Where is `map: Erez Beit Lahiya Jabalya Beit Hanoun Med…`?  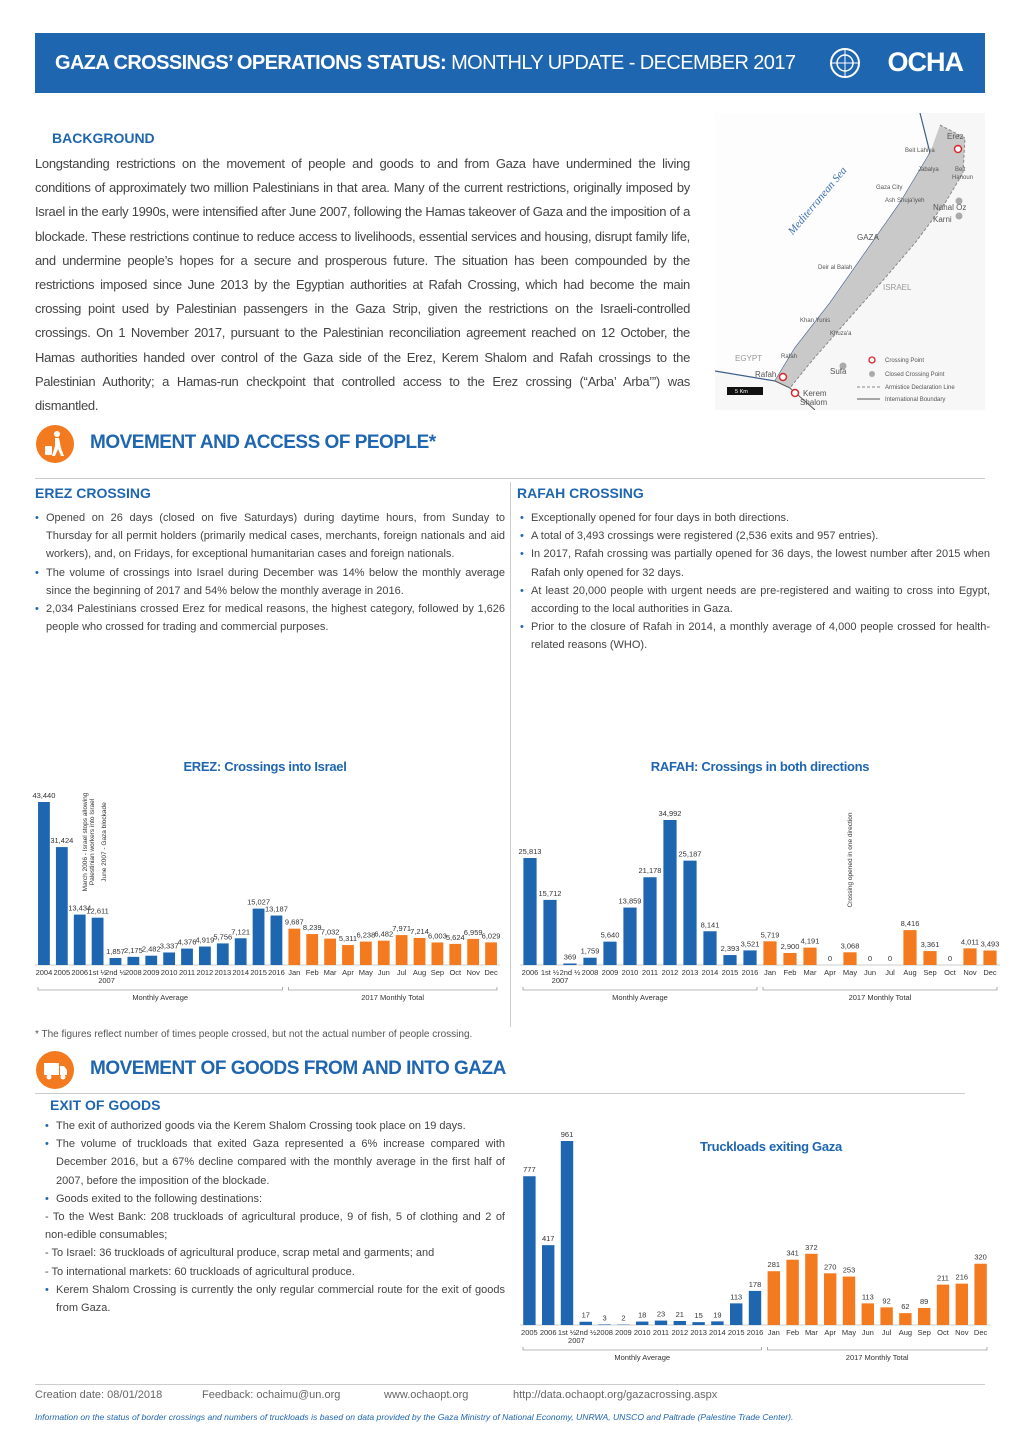
map: Erez Beit Lahiya Jabalya Beit Hanoun Med… is located at coordinates (850, 261).